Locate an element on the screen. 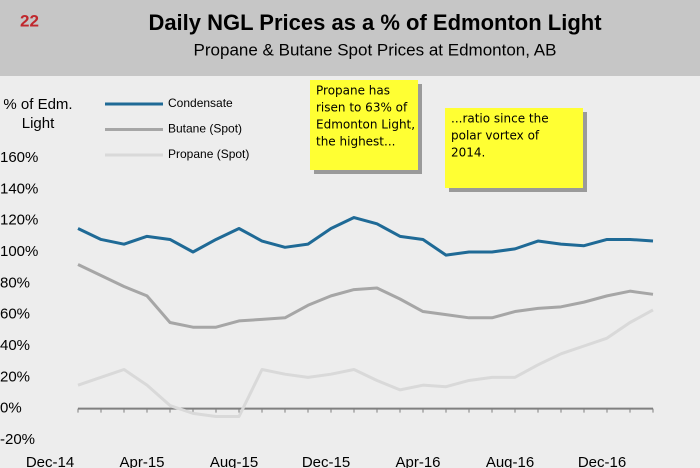 Image resolution: width=700 pixels, height=468 pixels. legend-label: Propane (Spot) is located at coordinates (208, 154).